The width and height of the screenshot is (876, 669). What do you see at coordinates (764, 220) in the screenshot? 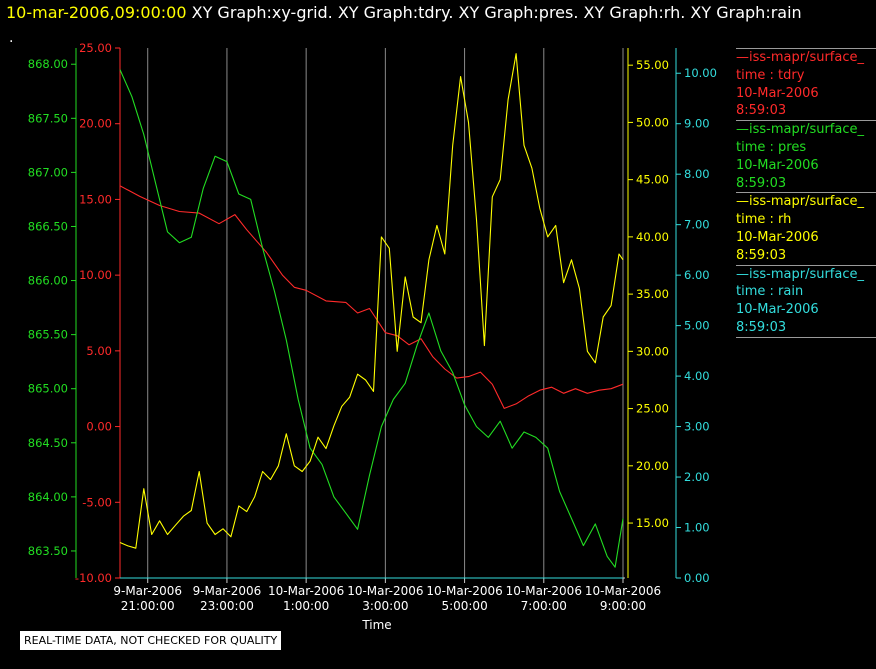
I see `legend-var: time : rh` at bounding box center [764, 220].